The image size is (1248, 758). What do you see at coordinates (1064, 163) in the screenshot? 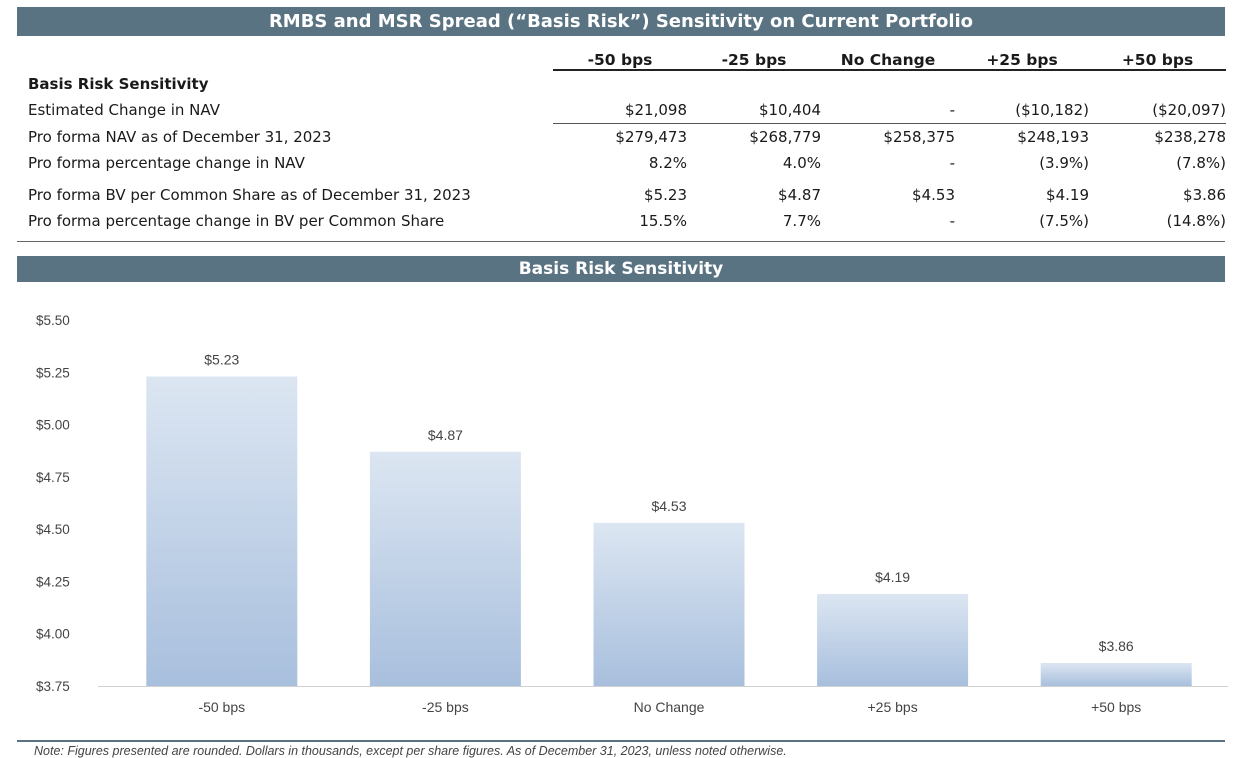
I see `table-cell: (3.9%)` at bounding box center [1064, 163].